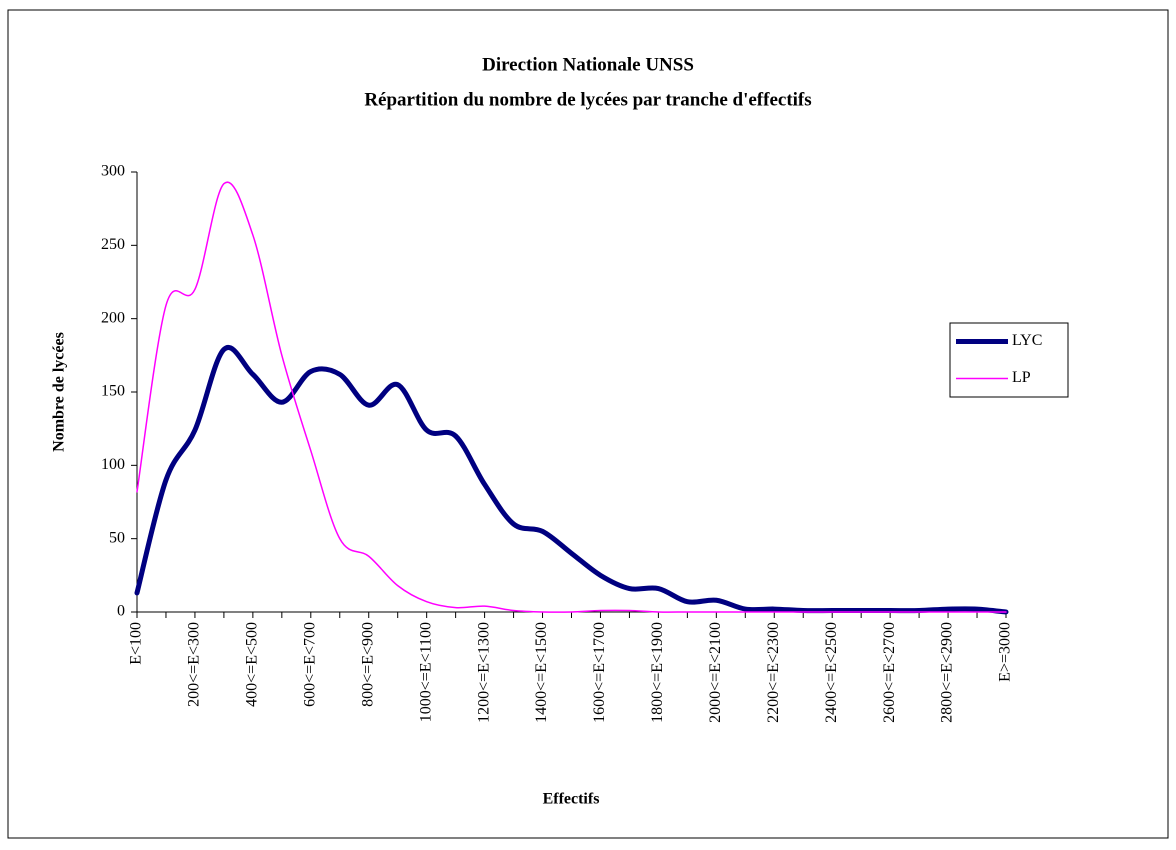 The width and height of the screenshot is (1176, 850). Describe the element at coordinates (113, 171) in the screenshot. I see `y-tick-label: 300` at that location.